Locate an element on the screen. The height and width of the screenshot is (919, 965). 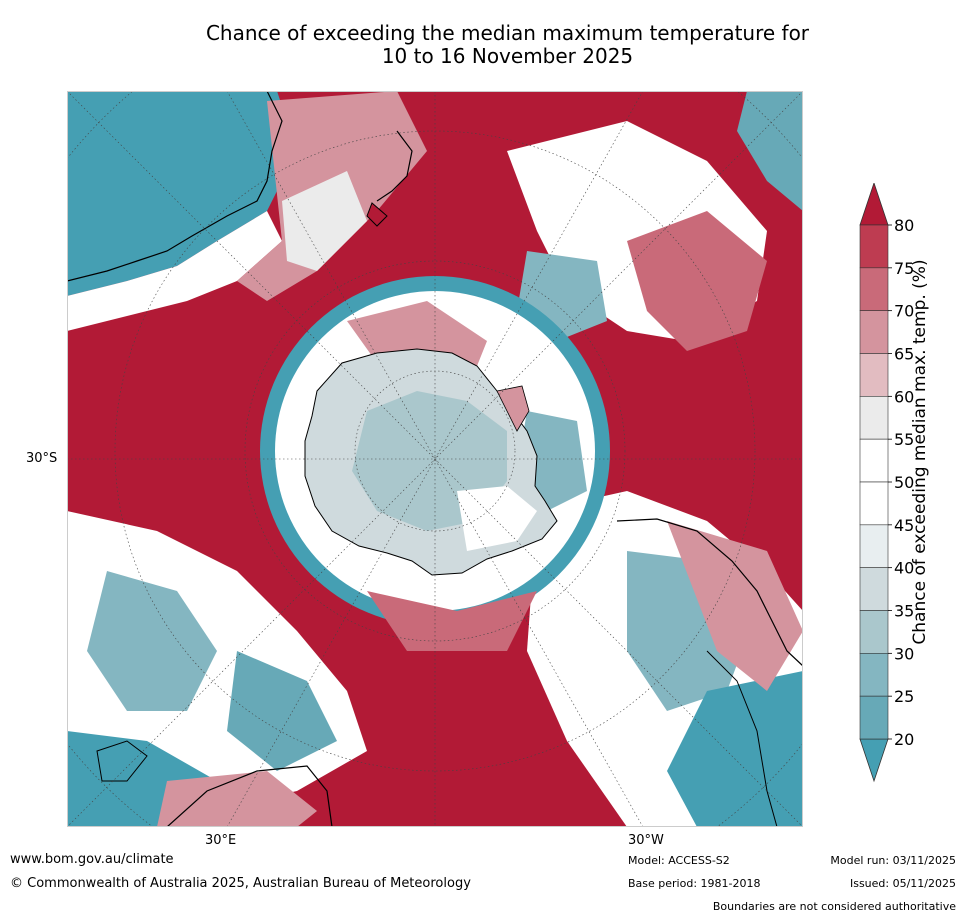
lat-label-30s: 30°S is located at coordinates (42, 458).